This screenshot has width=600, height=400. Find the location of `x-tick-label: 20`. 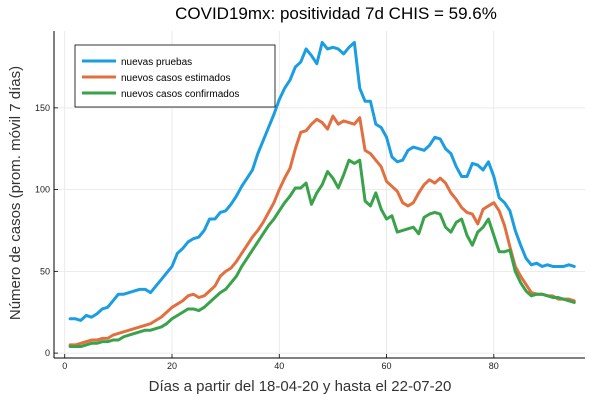

x-tick-label: 20 is located at coordinates (172, 366).